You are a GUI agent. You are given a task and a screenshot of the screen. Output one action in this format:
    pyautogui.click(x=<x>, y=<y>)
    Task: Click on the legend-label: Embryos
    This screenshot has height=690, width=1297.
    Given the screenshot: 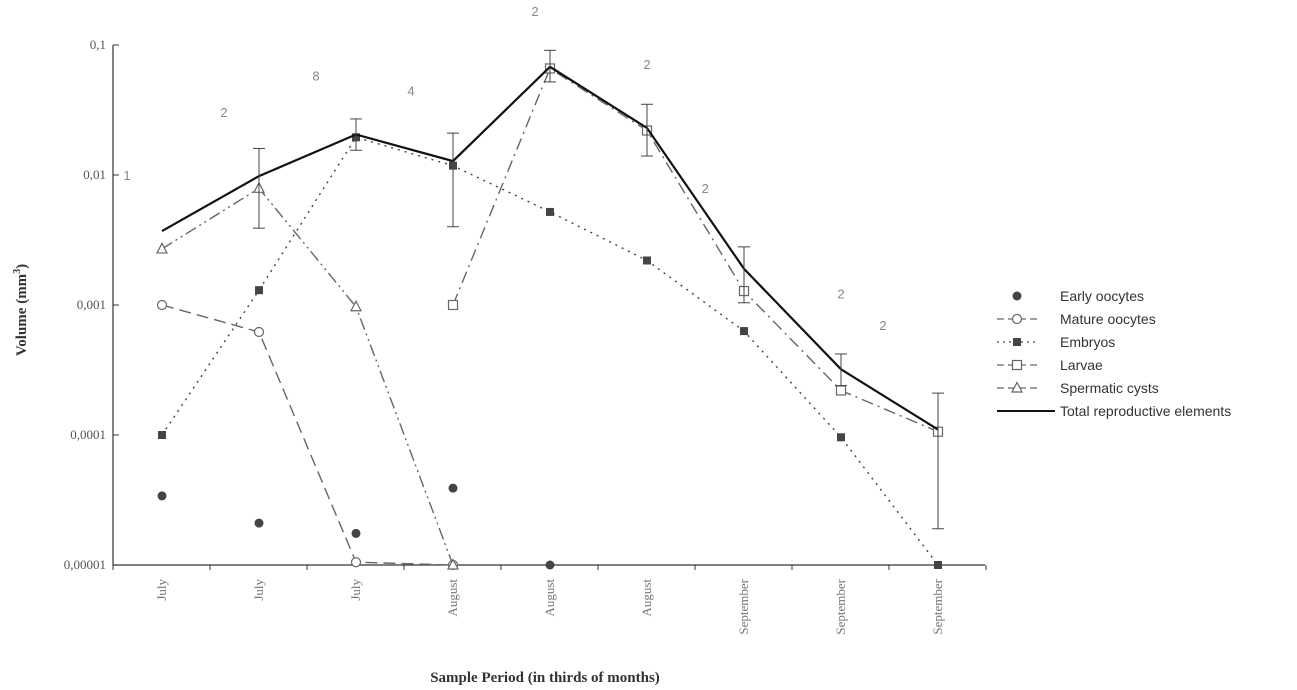 What is the action you would take?
    pyautogui.click(x=1087, y=342)
    